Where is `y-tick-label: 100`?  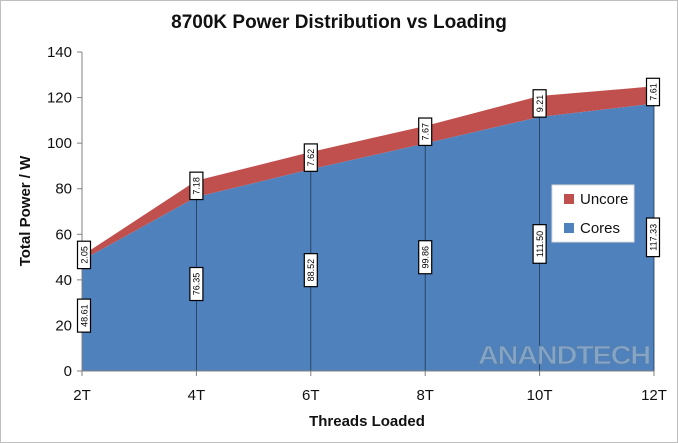
y-tick-label: 100 is located at coordinates (59, 143).